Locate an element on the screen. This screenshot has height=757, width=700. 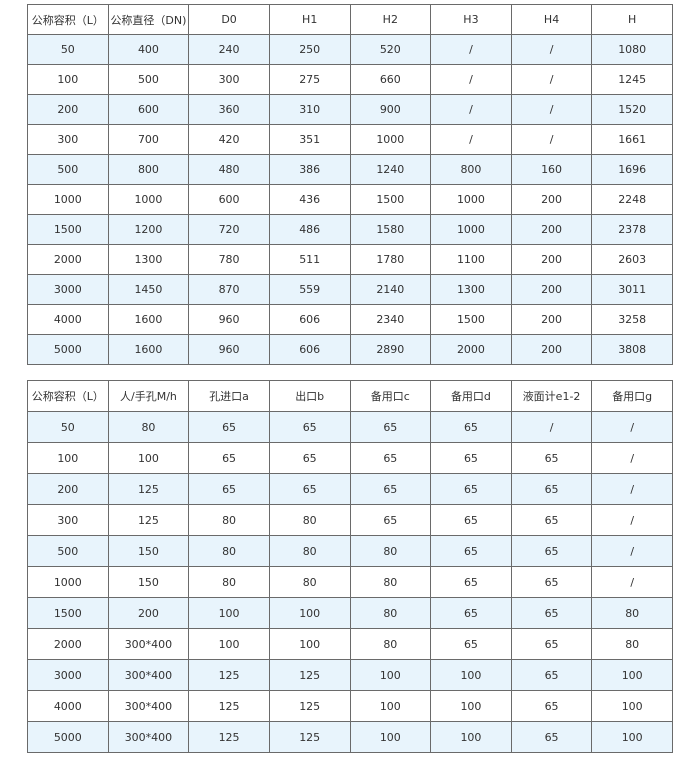
table-row: 300 125 80 80 65 65 65/ is located at coordinates (350, 520).